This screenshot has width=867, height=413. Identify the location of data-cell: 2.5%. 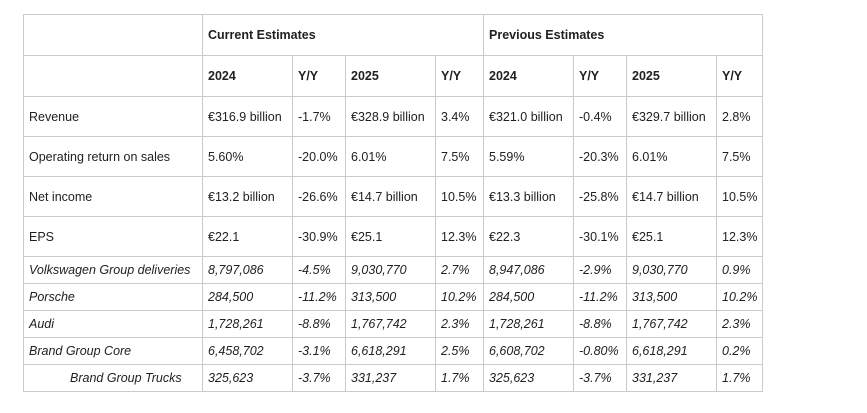
(459, 351).